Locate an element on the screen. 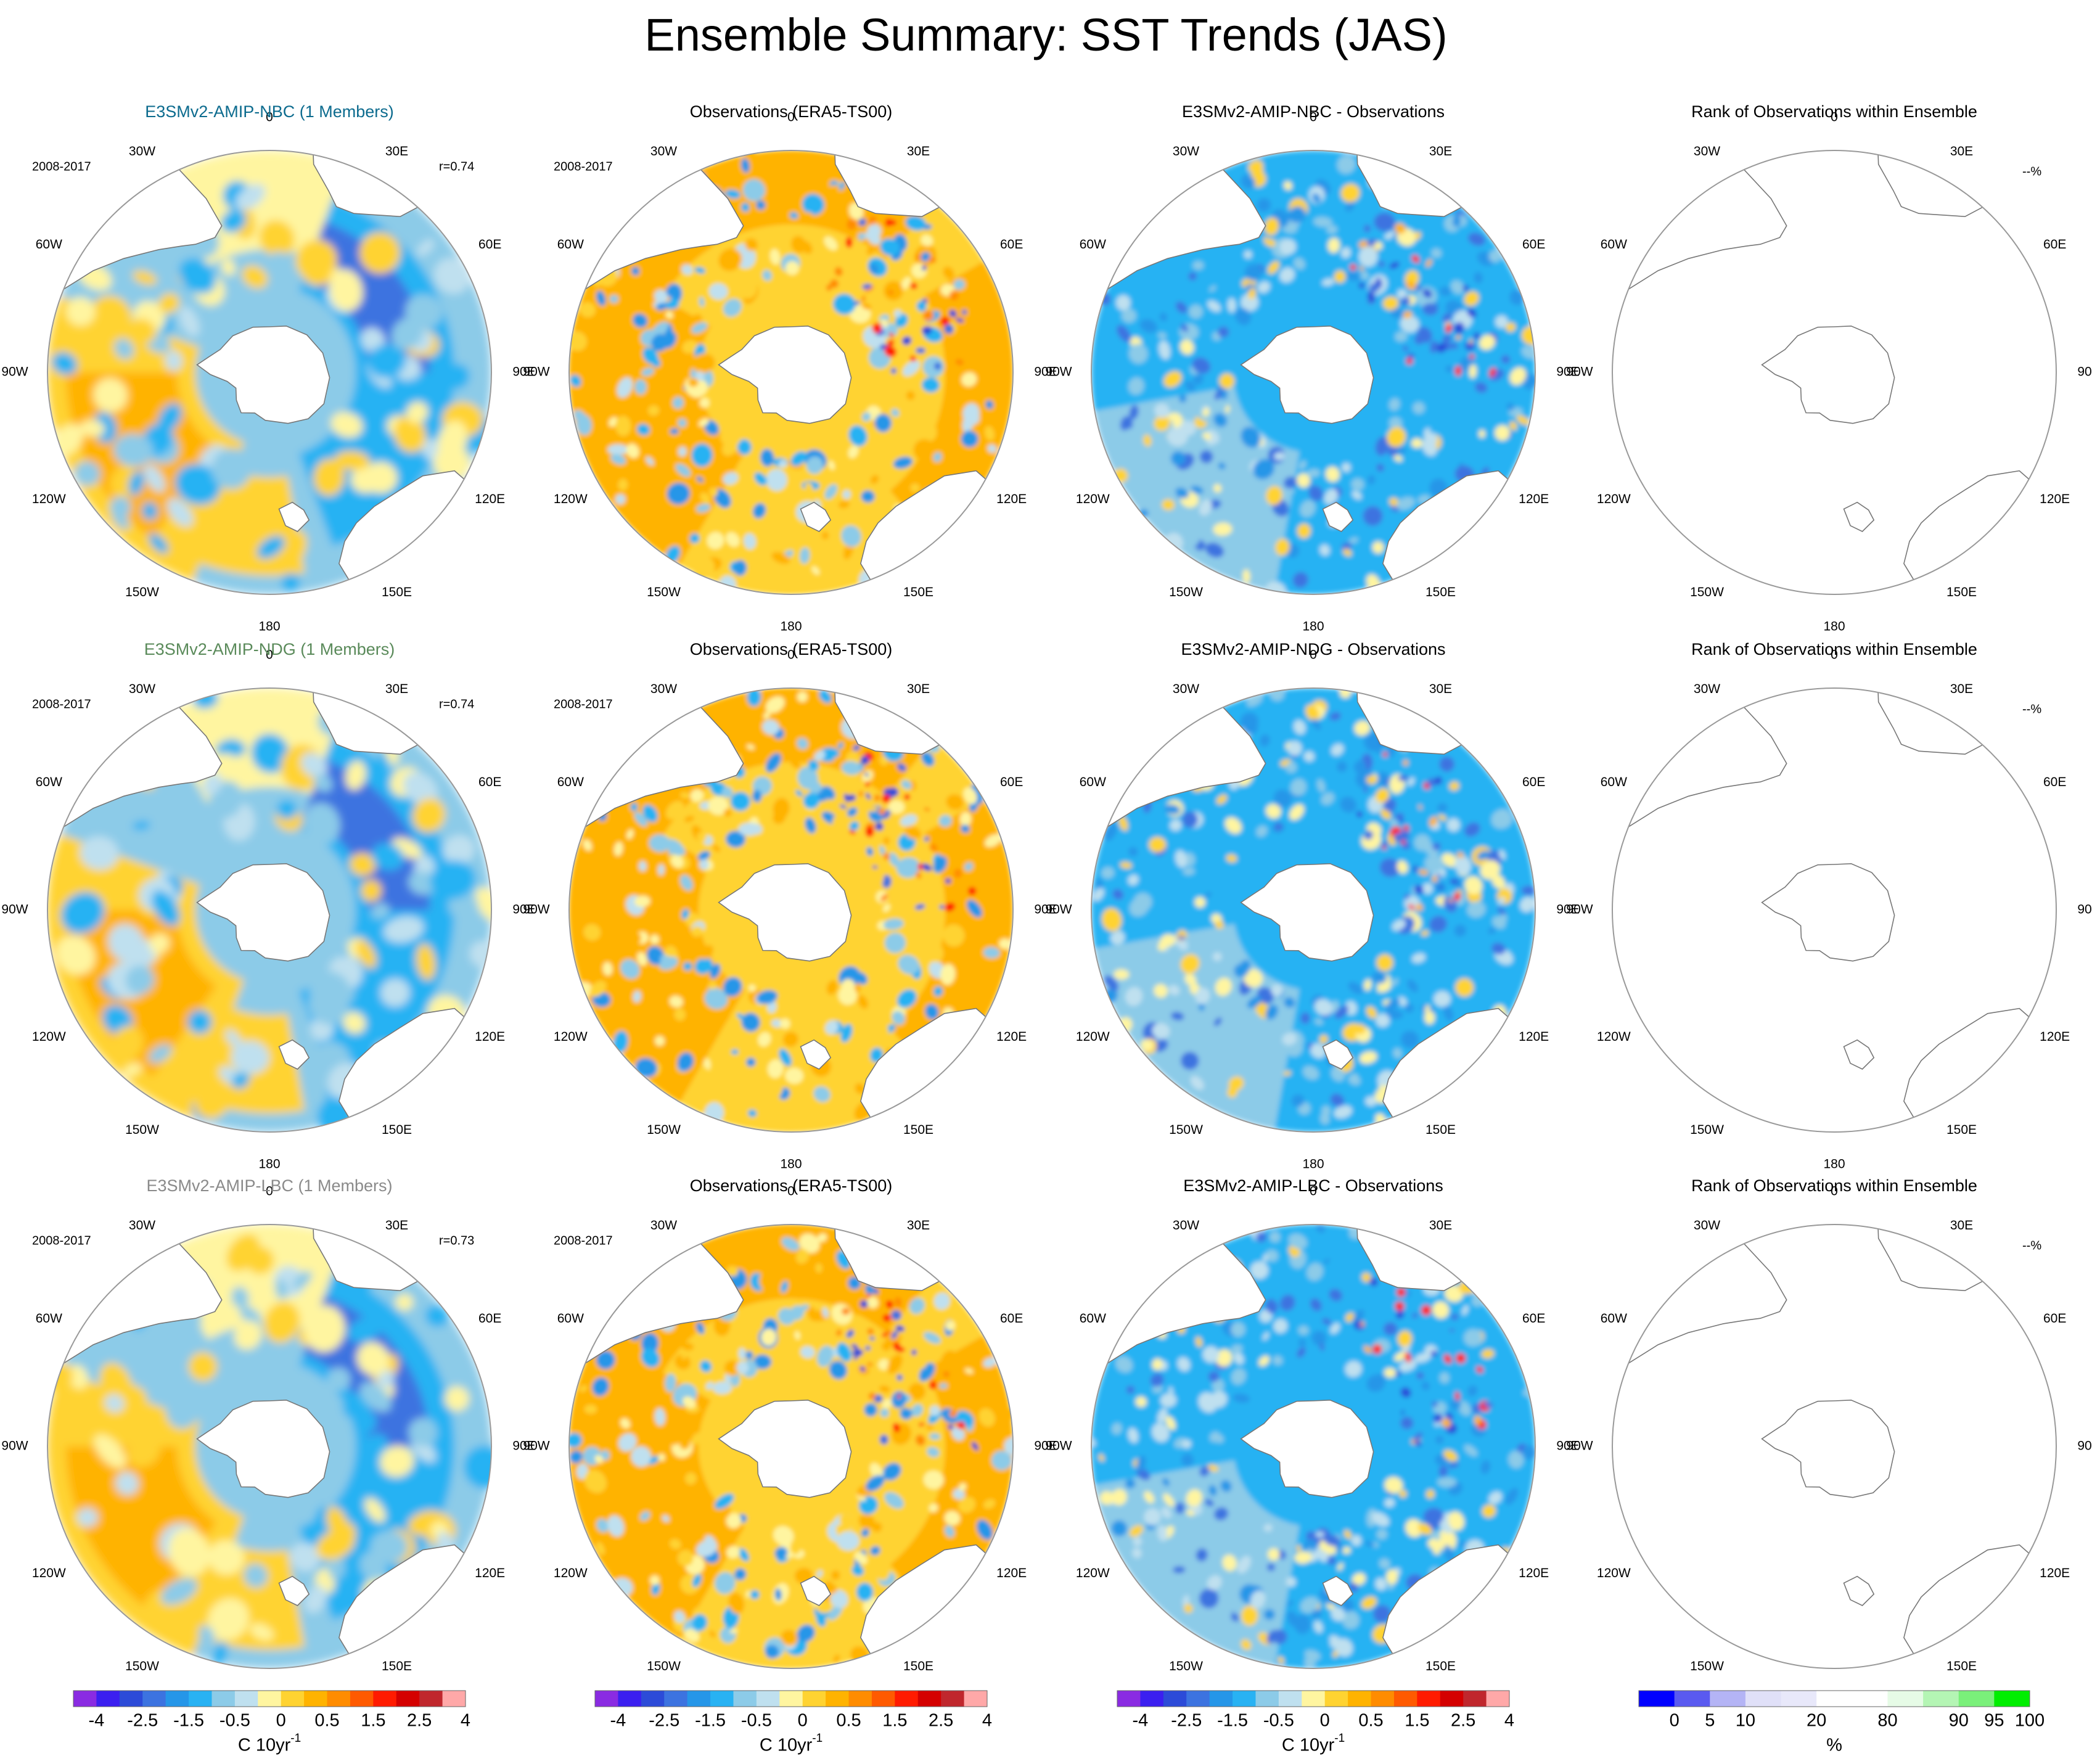 The height and width of the screenshot is (1764, 2092). colorbar-tick-label: -4 is located at coordinates (1141, 1721).